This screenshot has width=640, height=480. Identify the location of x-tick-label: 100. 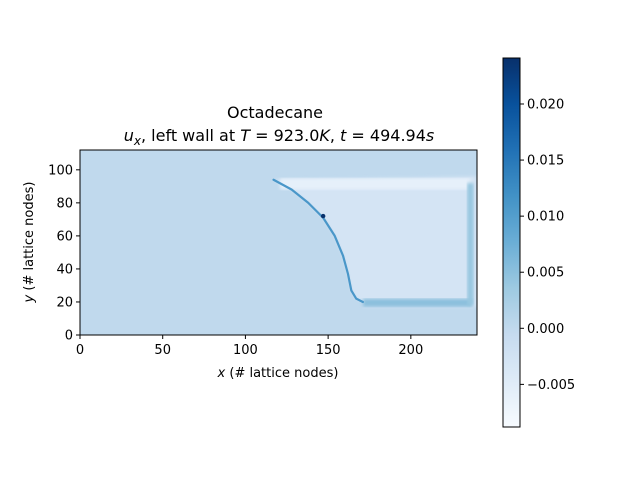
(245, 350).